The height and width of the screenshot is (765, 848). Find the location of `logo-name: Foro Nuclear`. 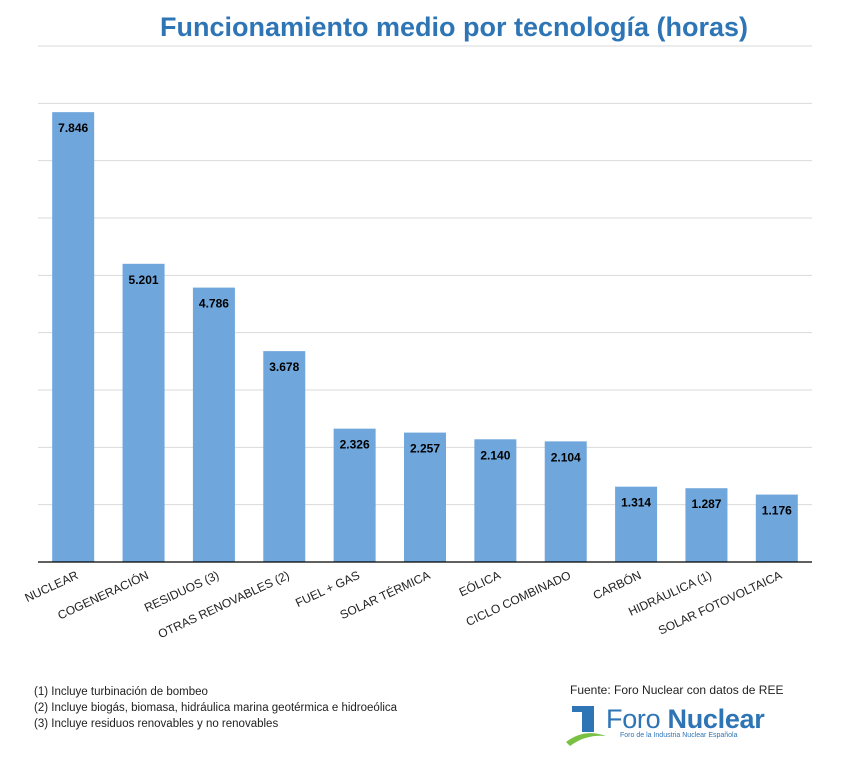

logo-name: Foro Nuclear is located at coordinates (685, 719).